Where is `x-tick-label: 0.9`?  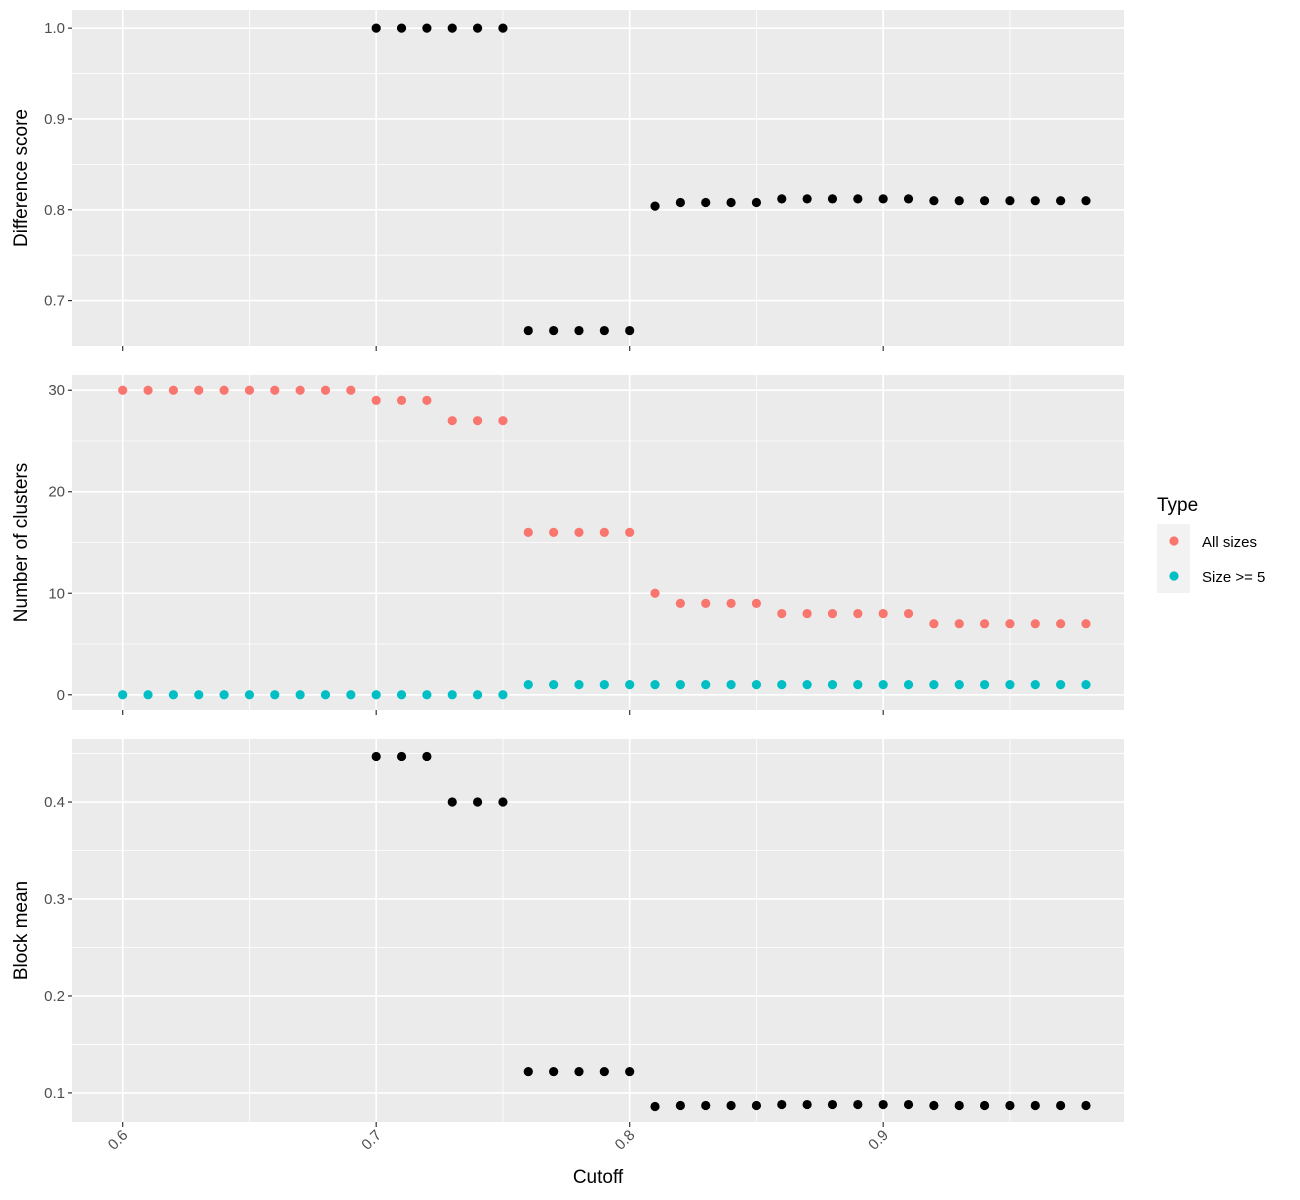 x-tick-label: 0.9 is located at coordinates (878, 1140).